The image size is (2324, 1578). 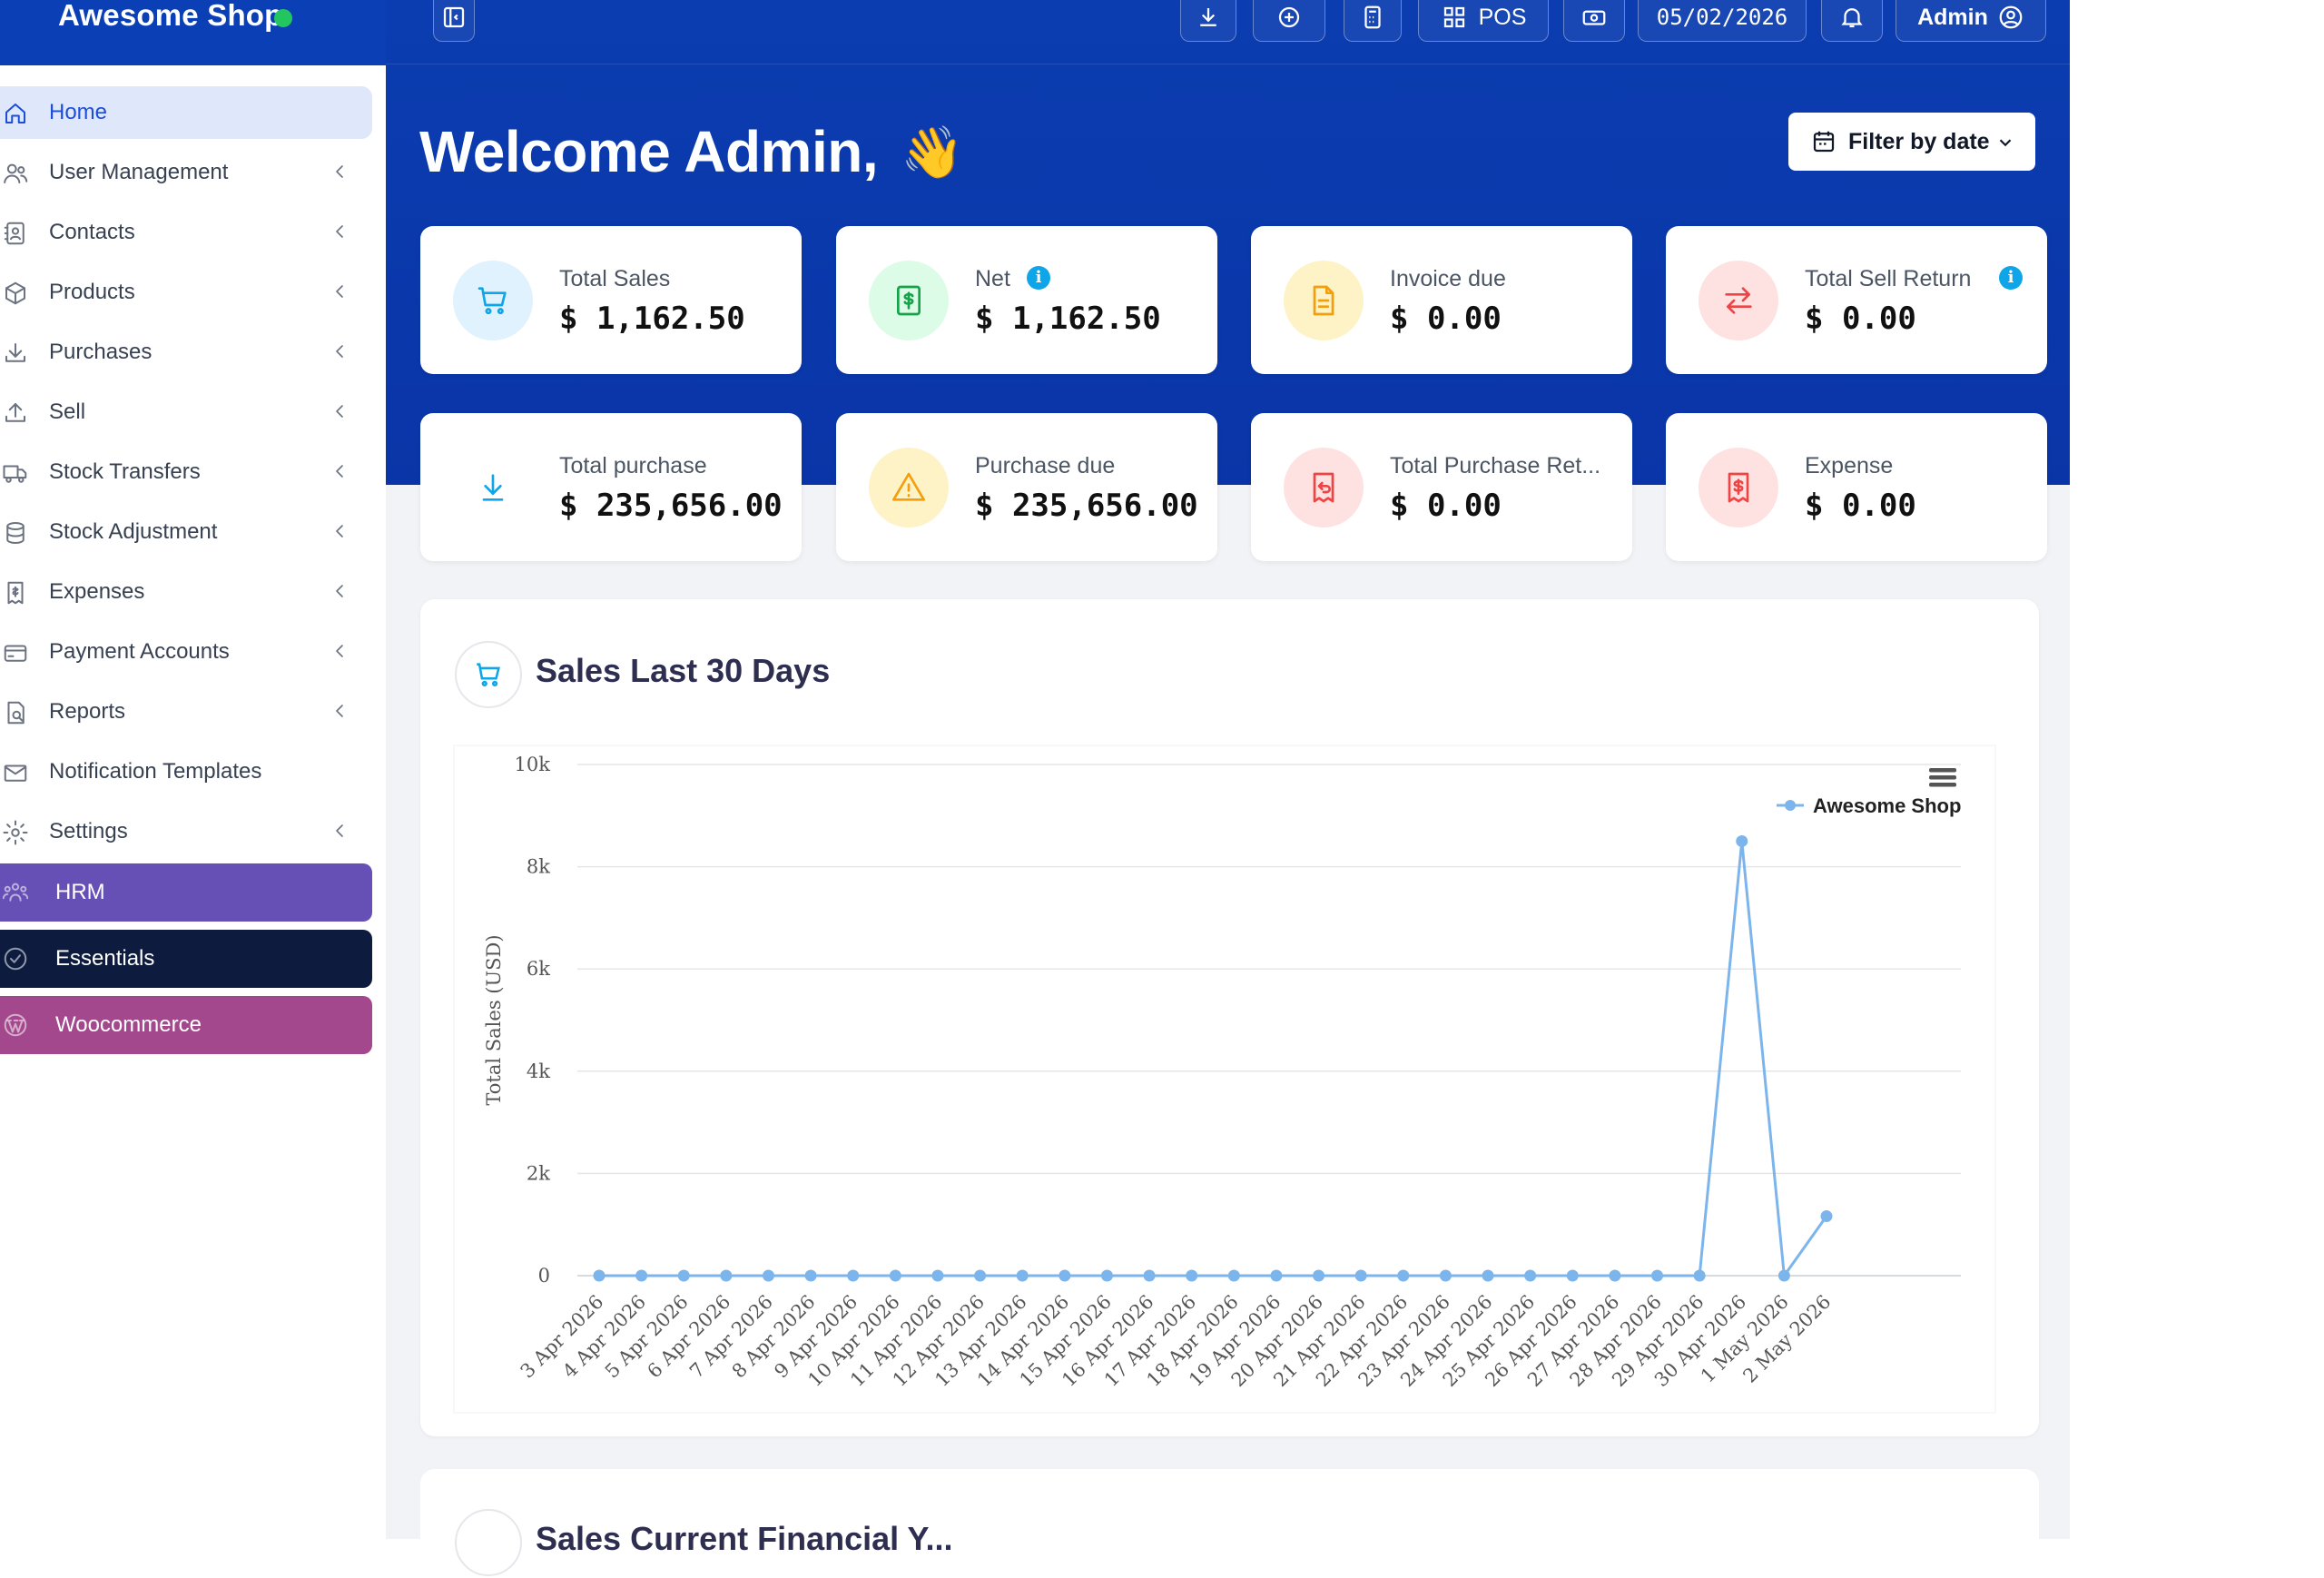 What do you see at coordinates (538, 969) in the screenshot?
I see `y-tick-label: 6k` at bounding box center [538, 969].